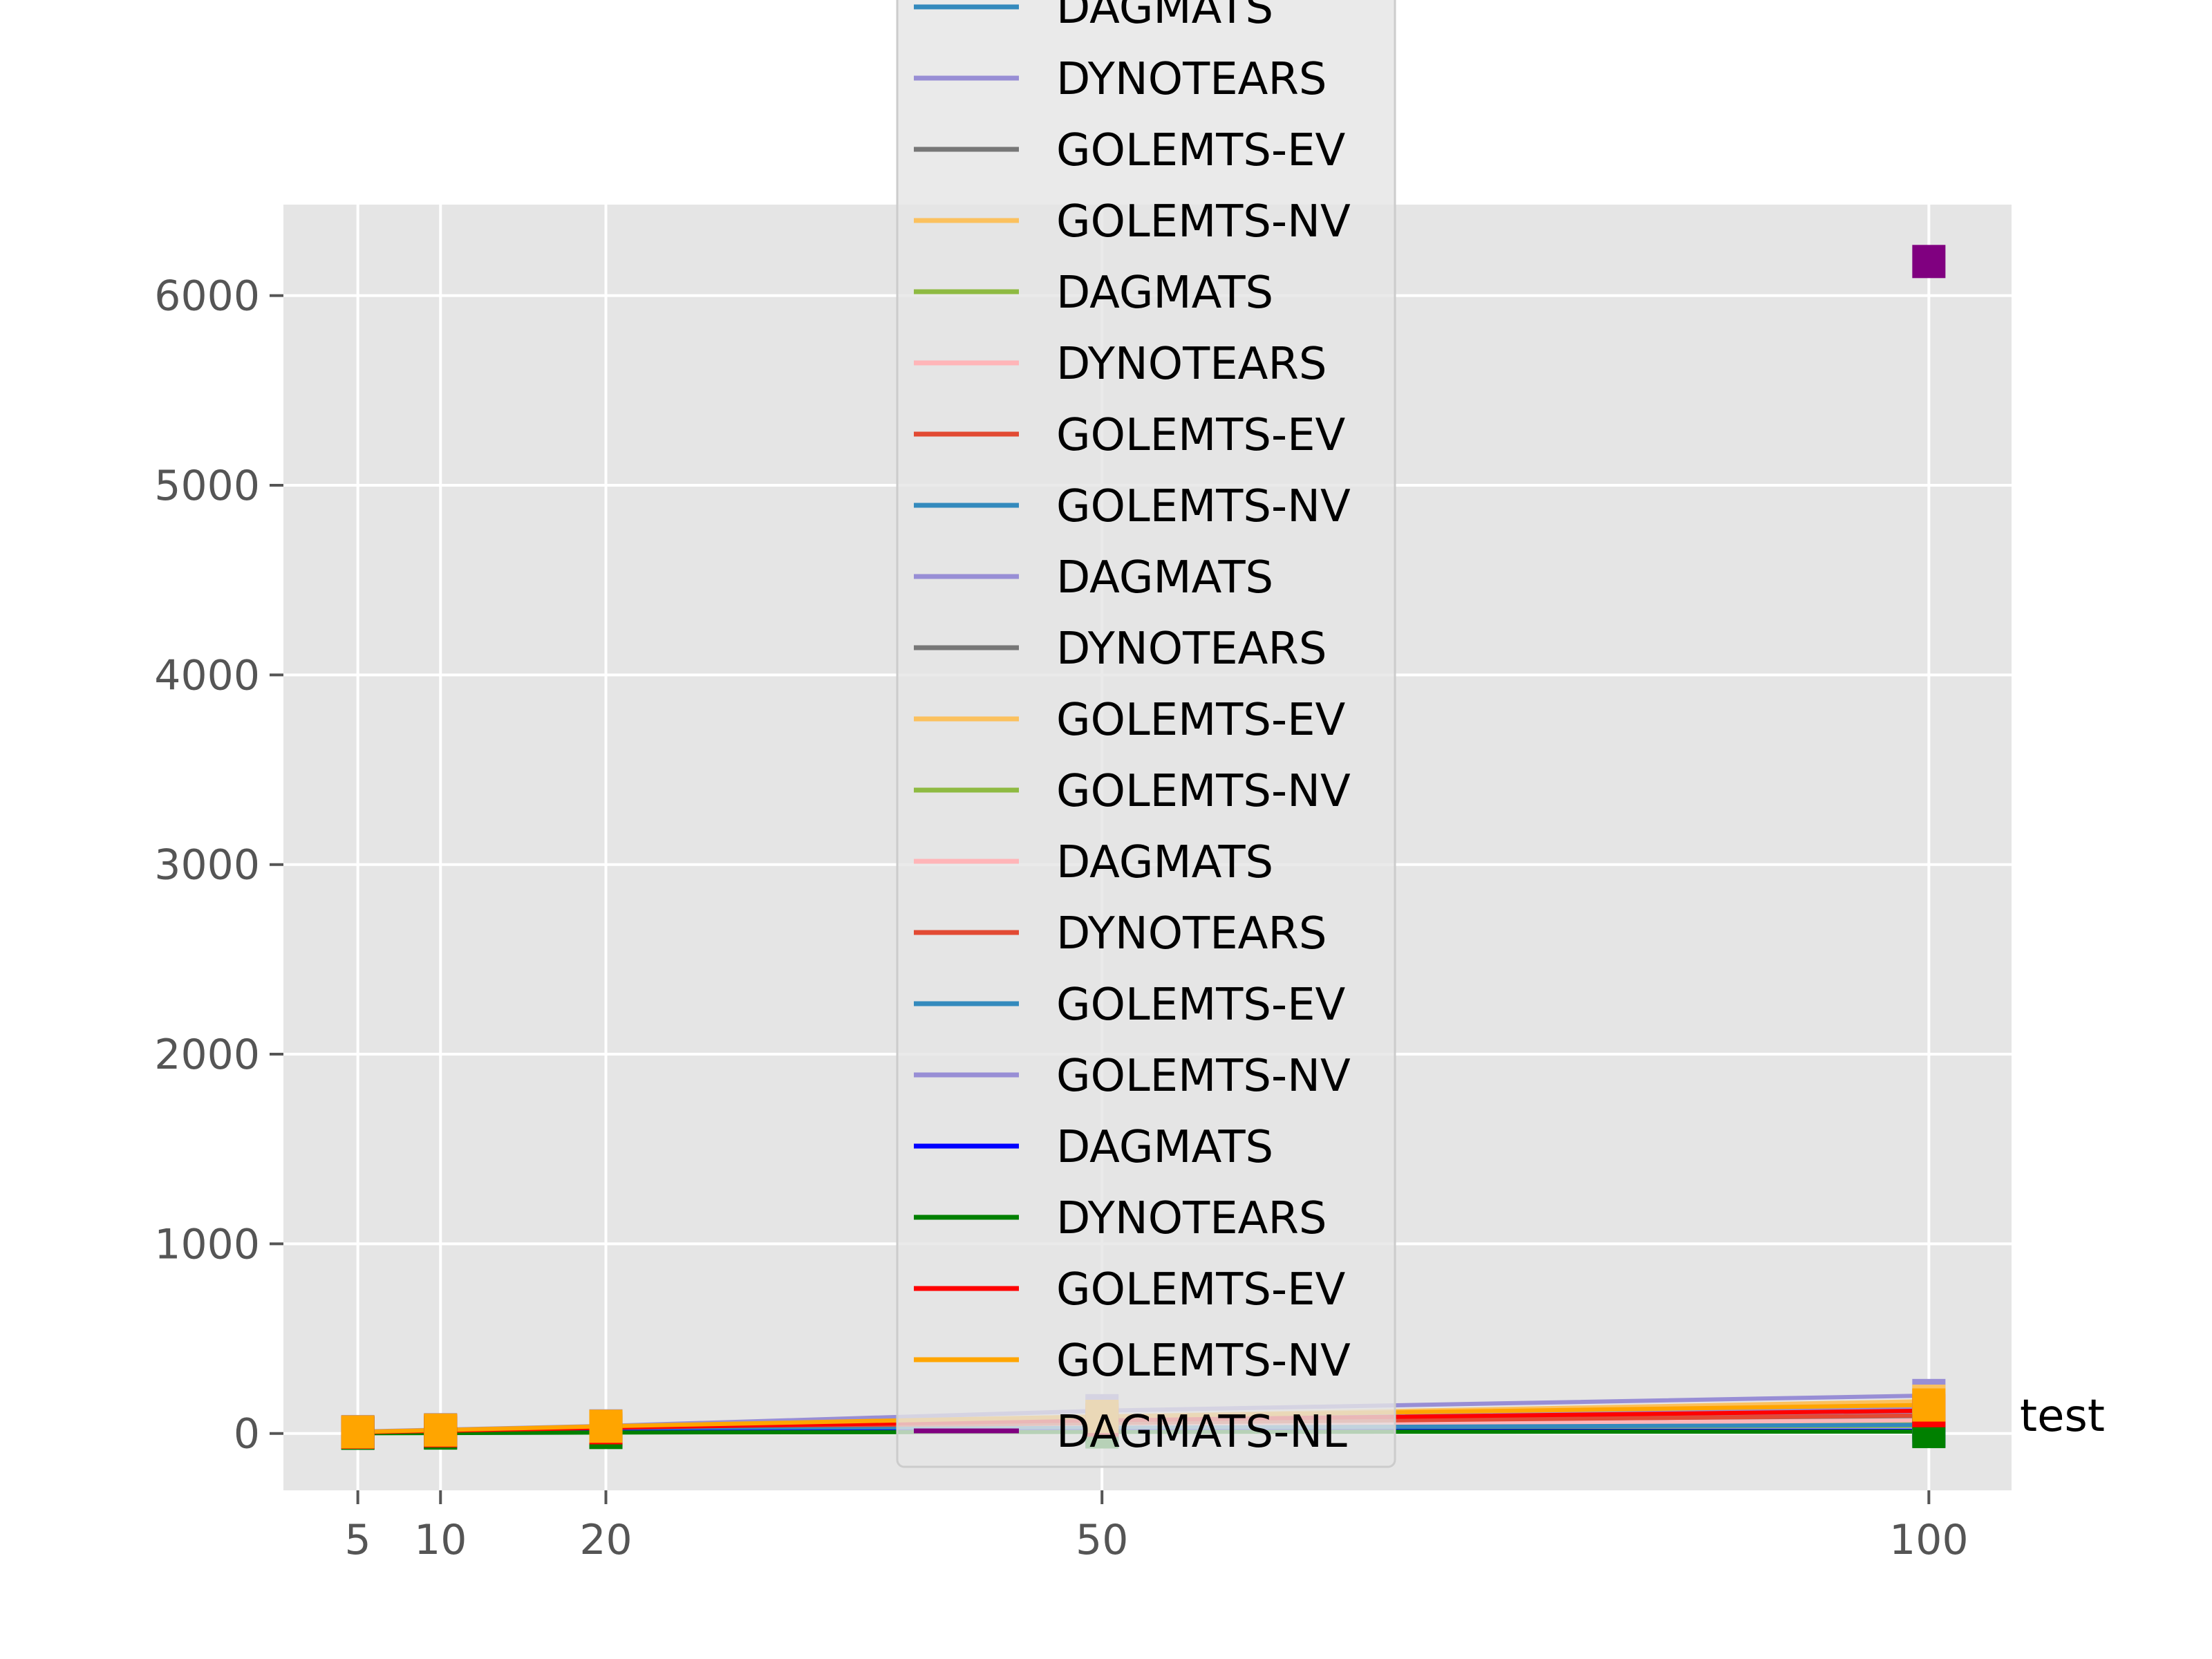  What do you see at coordinates (1192, 650) in the screenshot?
I see `legend-label-10: DYNOTEARS` at bounding box center [1192, 650].